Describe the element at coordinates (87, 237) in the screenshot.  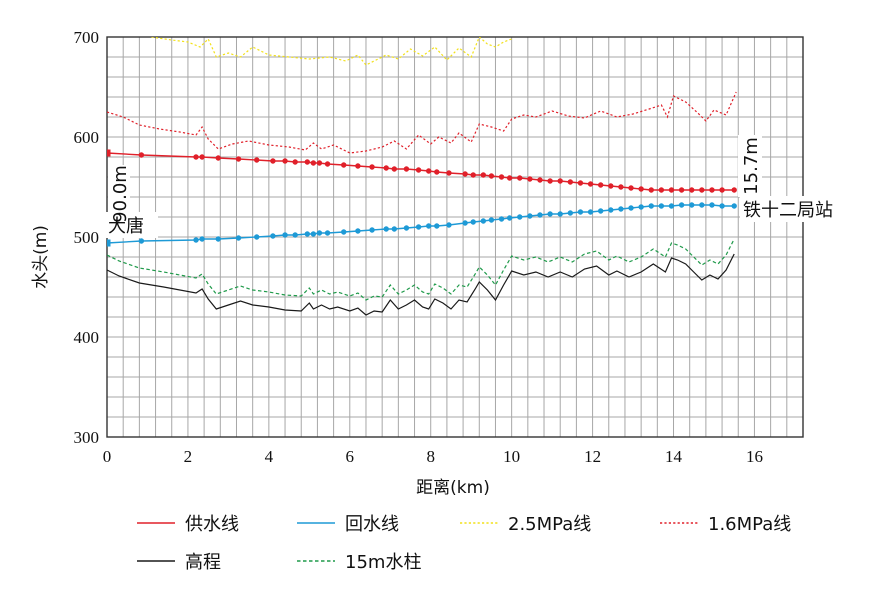
I see `y-tick-label: 500` at that location.